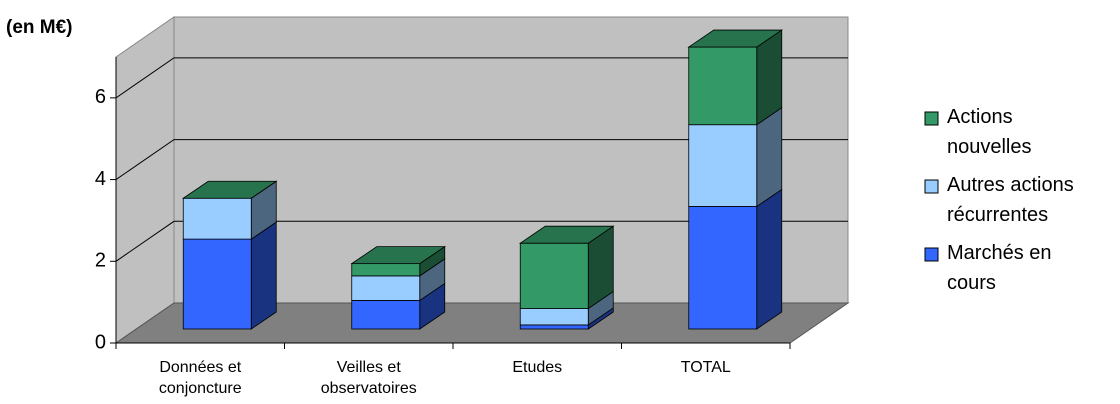 This screenshot has width=1120, height=404. What do you see at coordinates (369, 378) in the screenshot?
I see `x-tick-label: Veilles et observatoires` at bounding box center [369, 378].